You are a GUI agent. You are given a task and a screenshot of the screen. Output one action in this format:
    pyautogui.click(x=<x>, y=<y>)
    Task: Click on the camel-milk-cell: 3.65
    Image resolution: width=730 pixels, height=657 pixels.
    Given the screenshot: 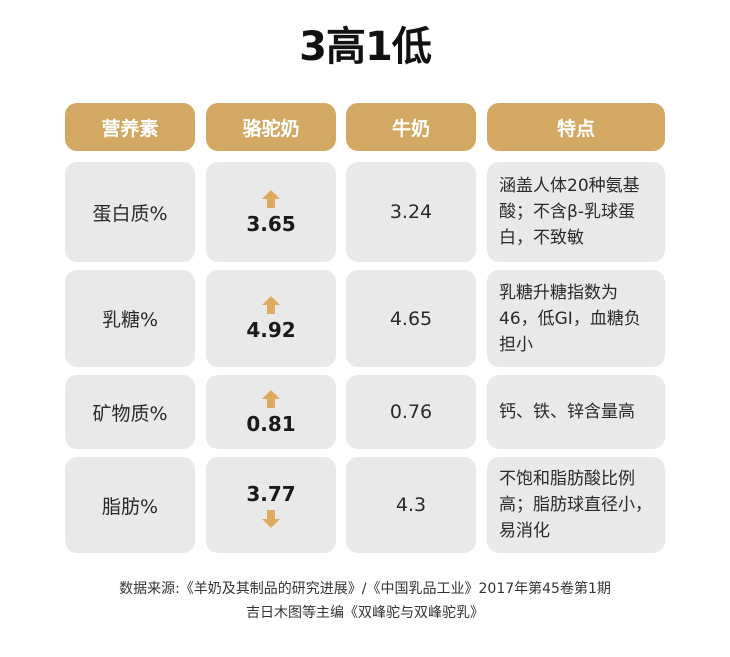 What is the action you would take?
    pyautogui.click(x=271, y=212)
    